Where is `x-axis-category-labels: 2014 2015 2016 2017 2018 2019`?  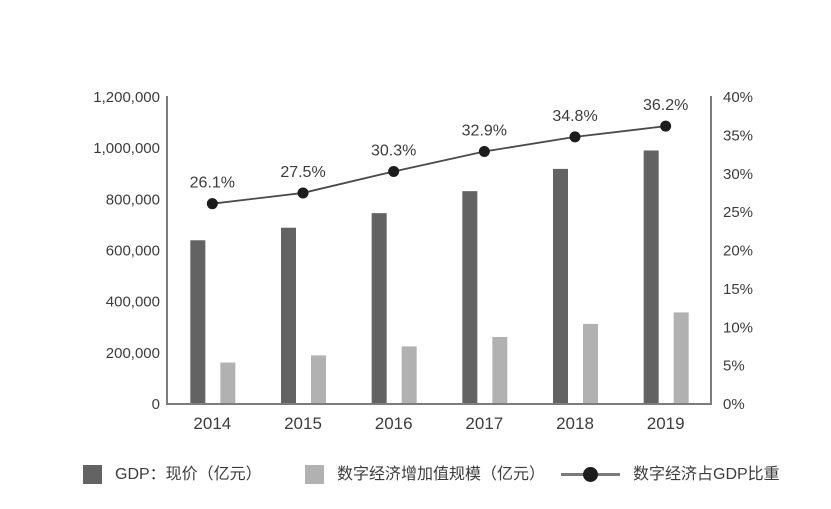 x-axis-category-labels: 2014 2015 2016 2017 2018 2019 is located at coordinates (438, 423).